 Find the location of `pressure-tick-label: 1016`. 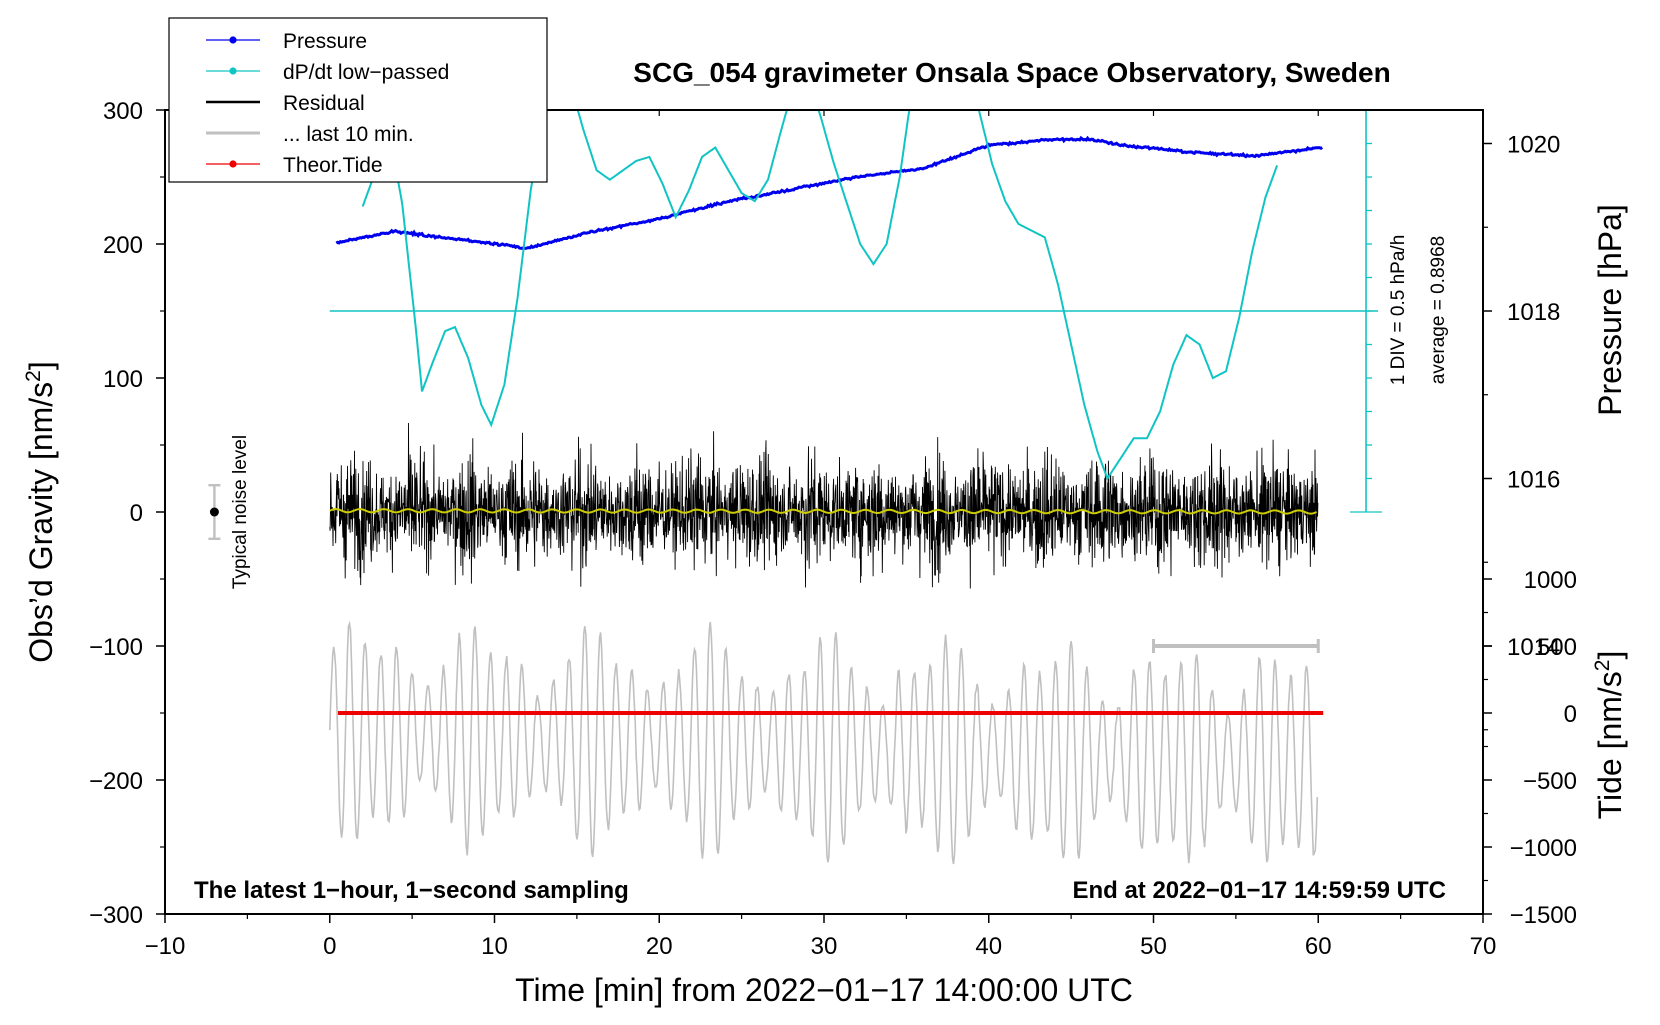

pressure-tick-label: 1016 is located at coordinates (1533, 480).